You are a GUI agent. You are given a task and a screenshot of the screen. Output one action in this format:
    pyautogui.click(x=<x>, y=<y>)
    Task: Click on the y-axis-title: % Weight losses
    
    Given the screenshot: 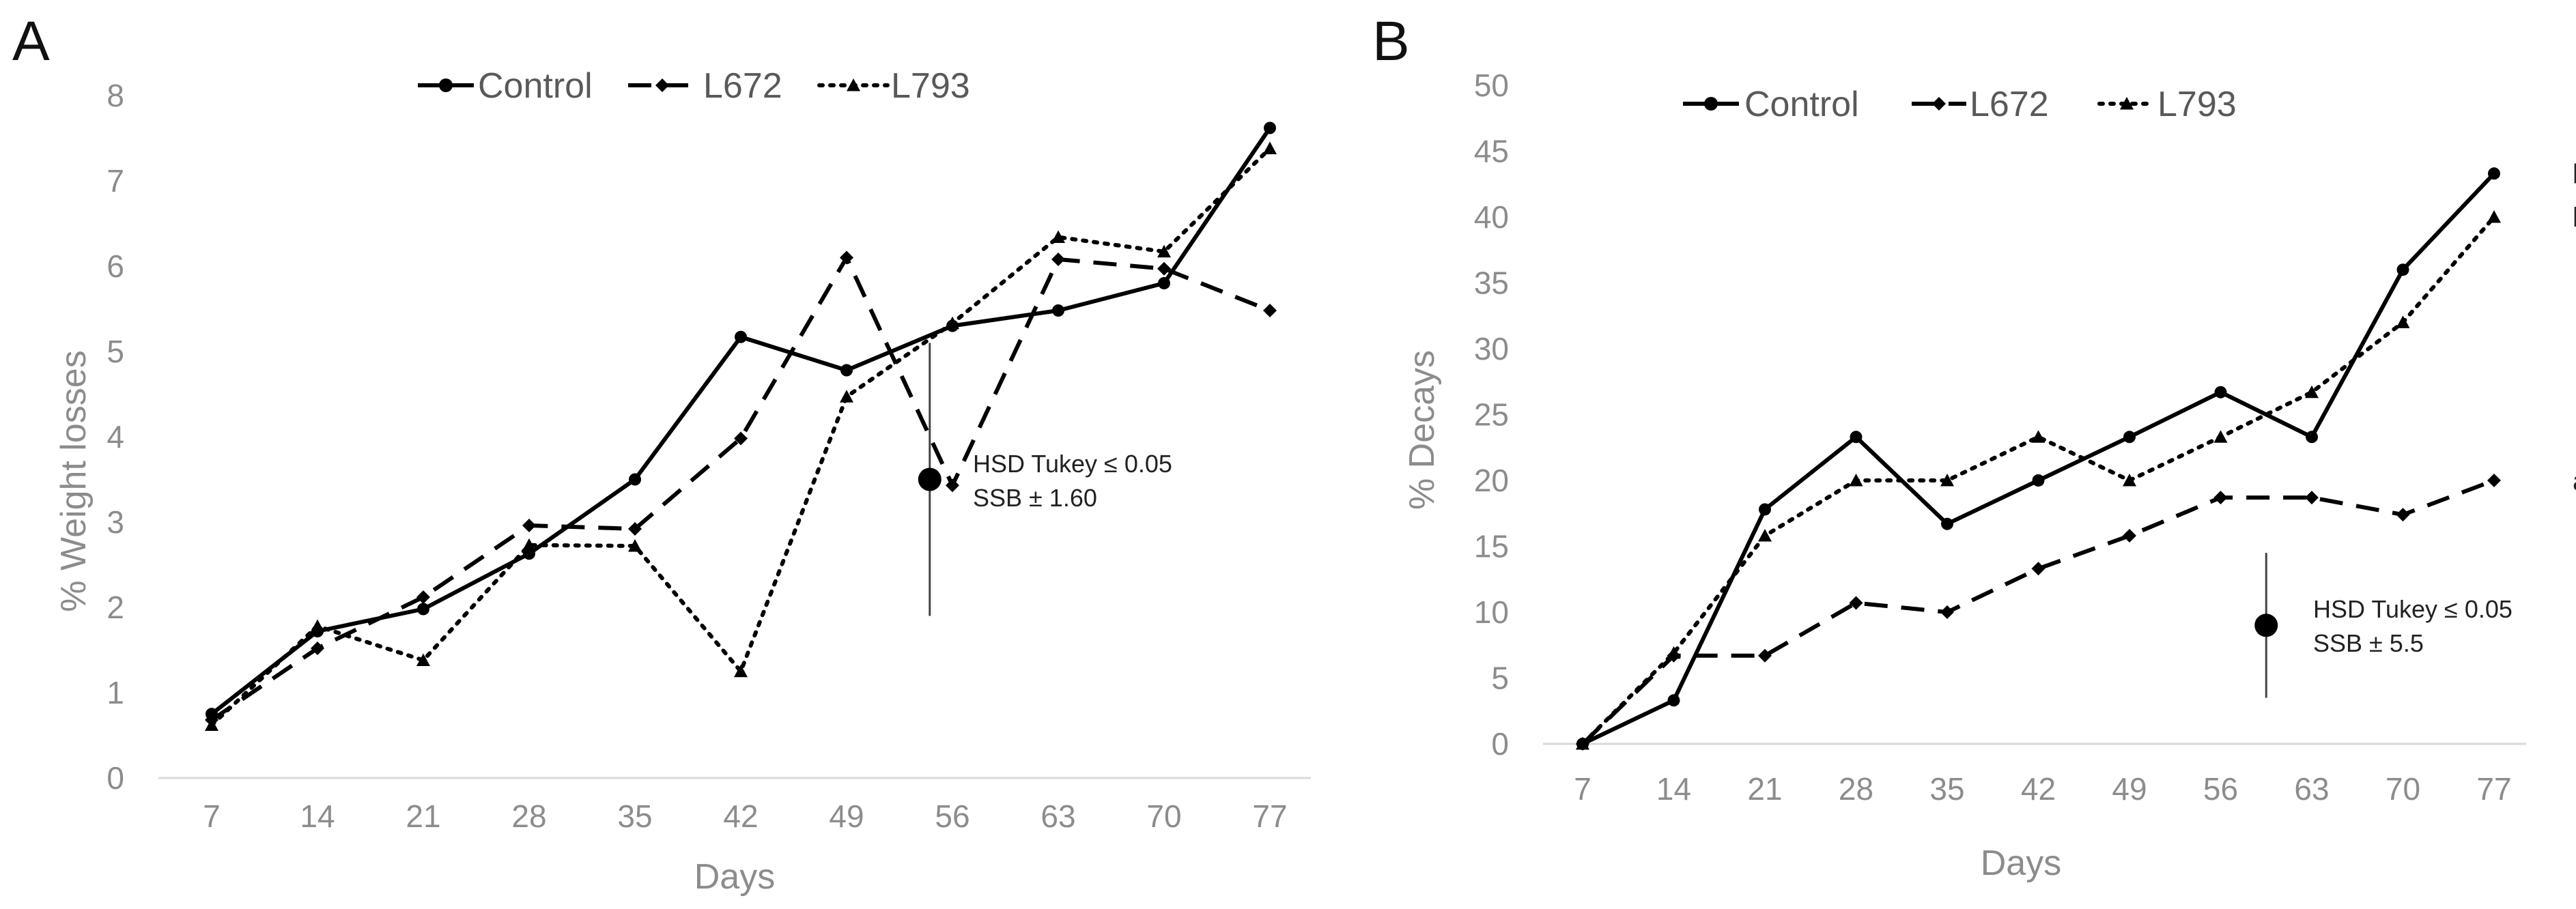 What is the action you would take?
    pyautogui.click(x=74, y=480)
    